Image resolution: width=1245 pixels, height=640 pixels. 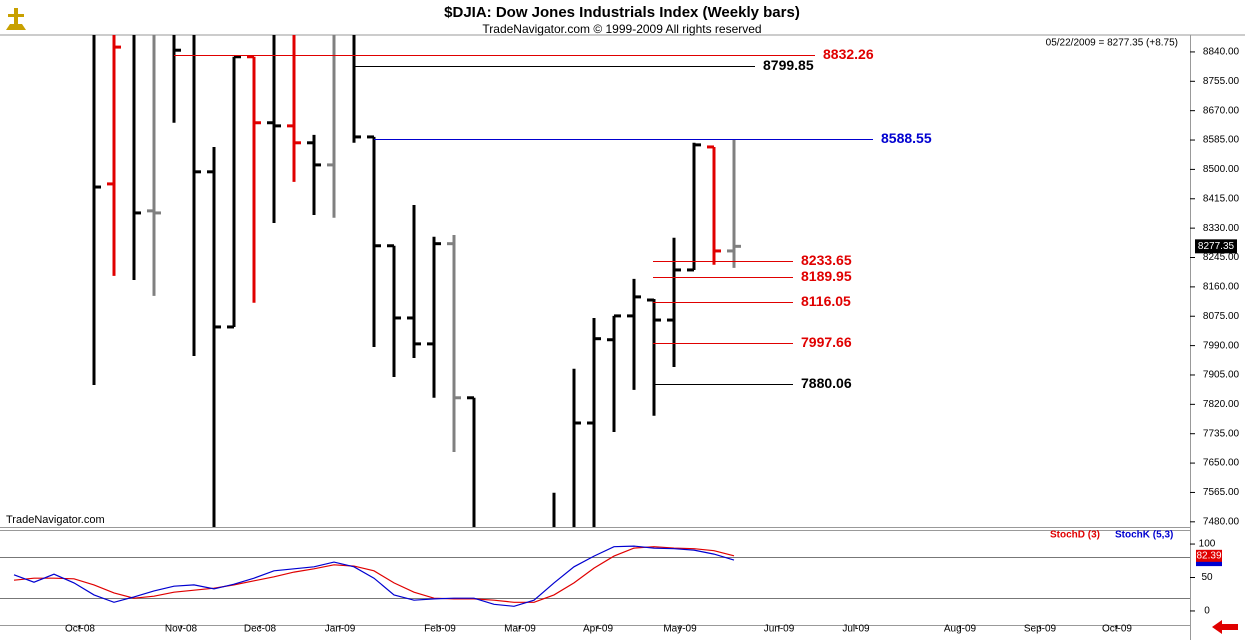 What do you see at coordinates (440, 629) in the screenshot?
I see `x-tick-label: Feb-09` at bounding box center [440, 629].